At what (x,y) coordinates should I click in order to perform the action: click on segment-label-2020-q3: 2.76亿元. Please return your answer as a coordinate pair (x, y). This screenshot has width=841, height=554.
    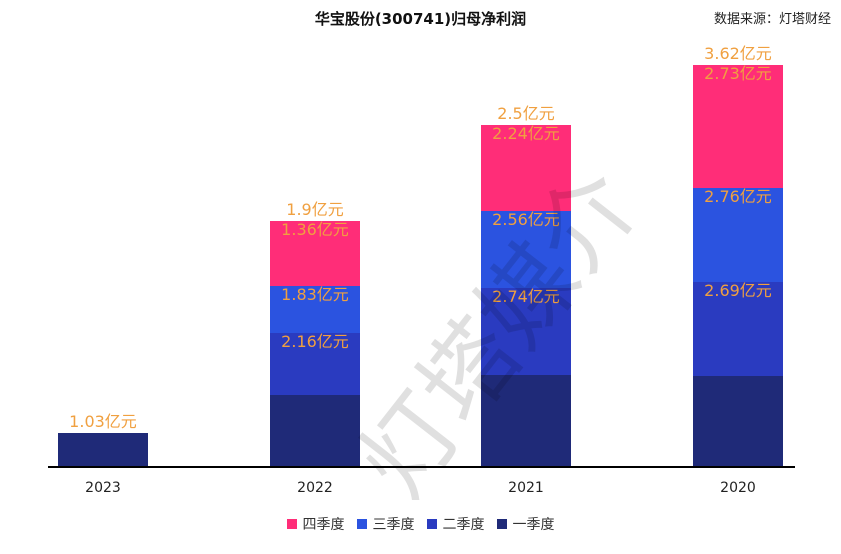
    Looking at the image, I should click on (738, 196).